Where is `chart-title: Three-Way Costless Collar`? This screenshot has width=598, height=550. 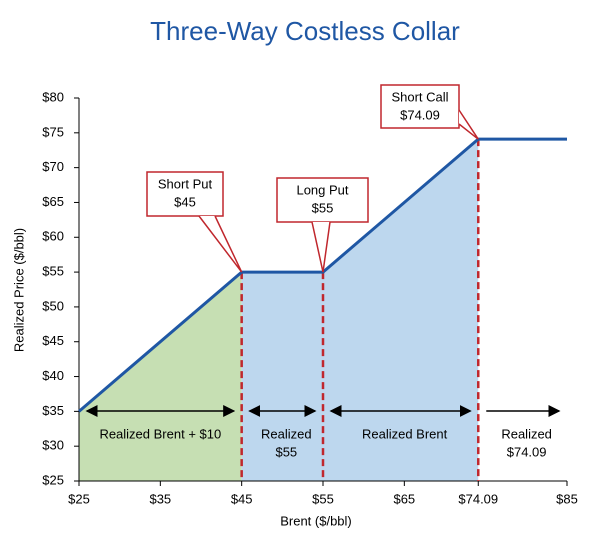
chart-title: Three-Way Costless Collar is located at coordinates (305, 31).